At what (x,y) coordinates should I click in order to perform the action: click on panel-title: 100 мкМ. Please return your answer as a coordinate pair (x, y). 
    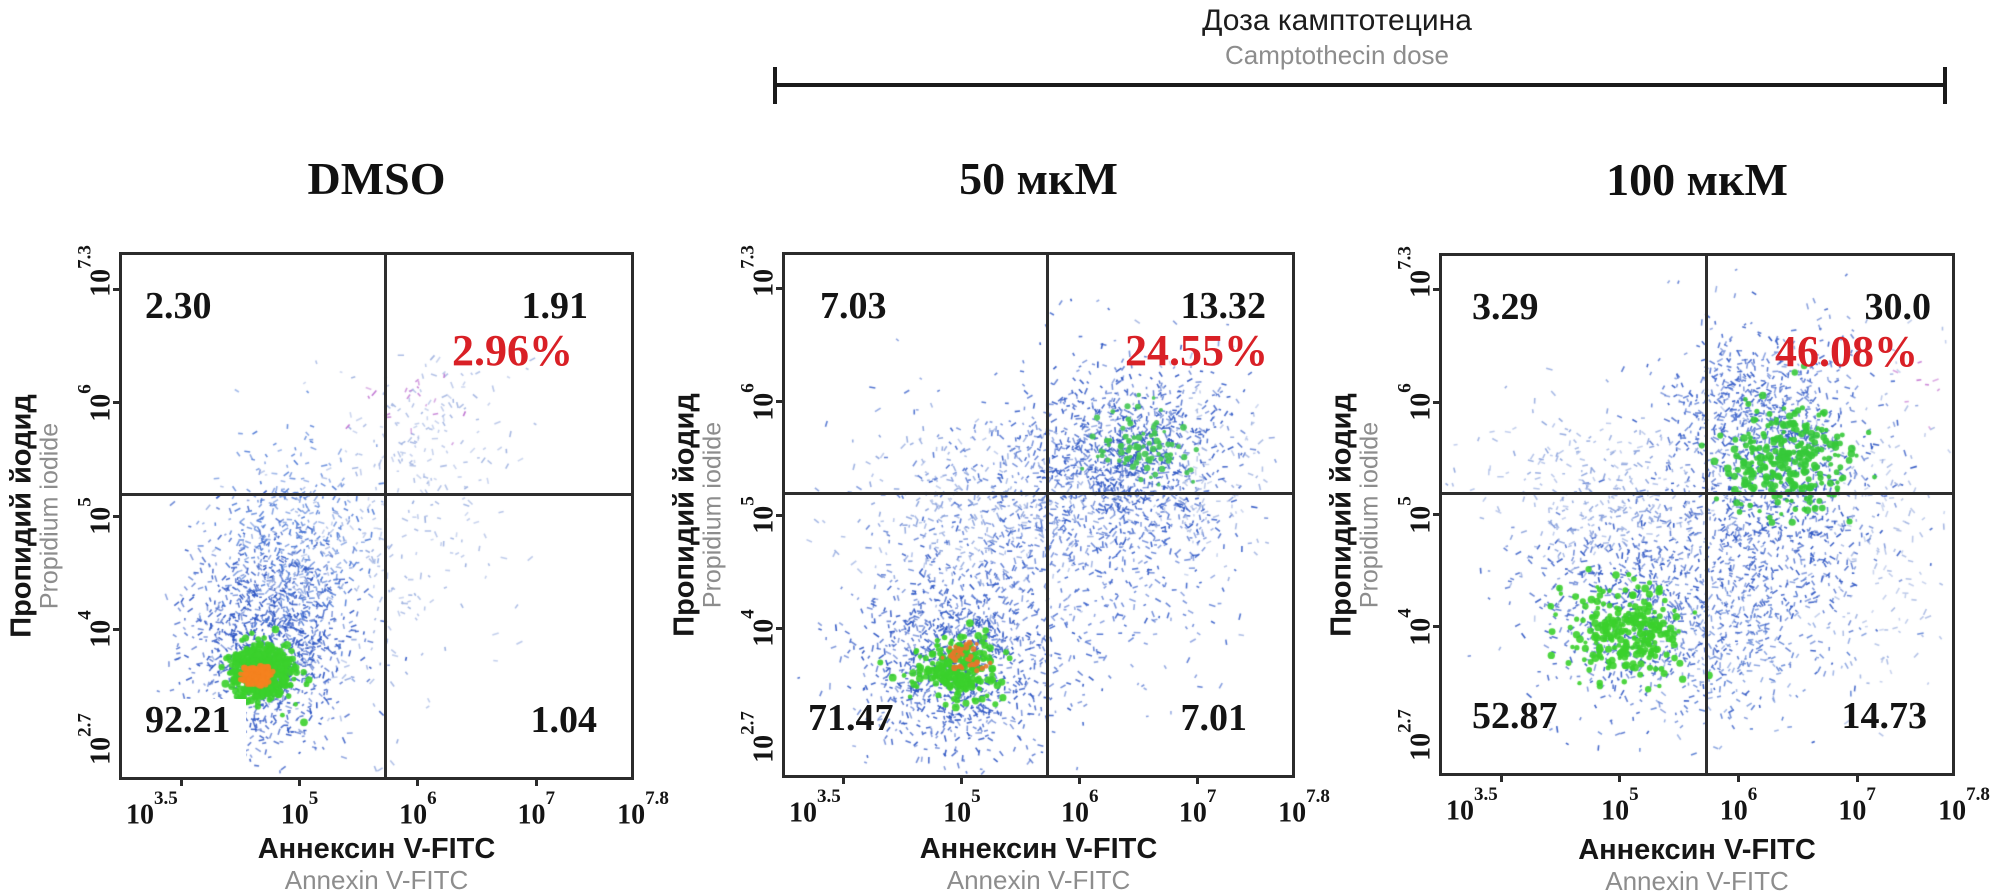
    Looking at the image, I should click on (1697, 179).